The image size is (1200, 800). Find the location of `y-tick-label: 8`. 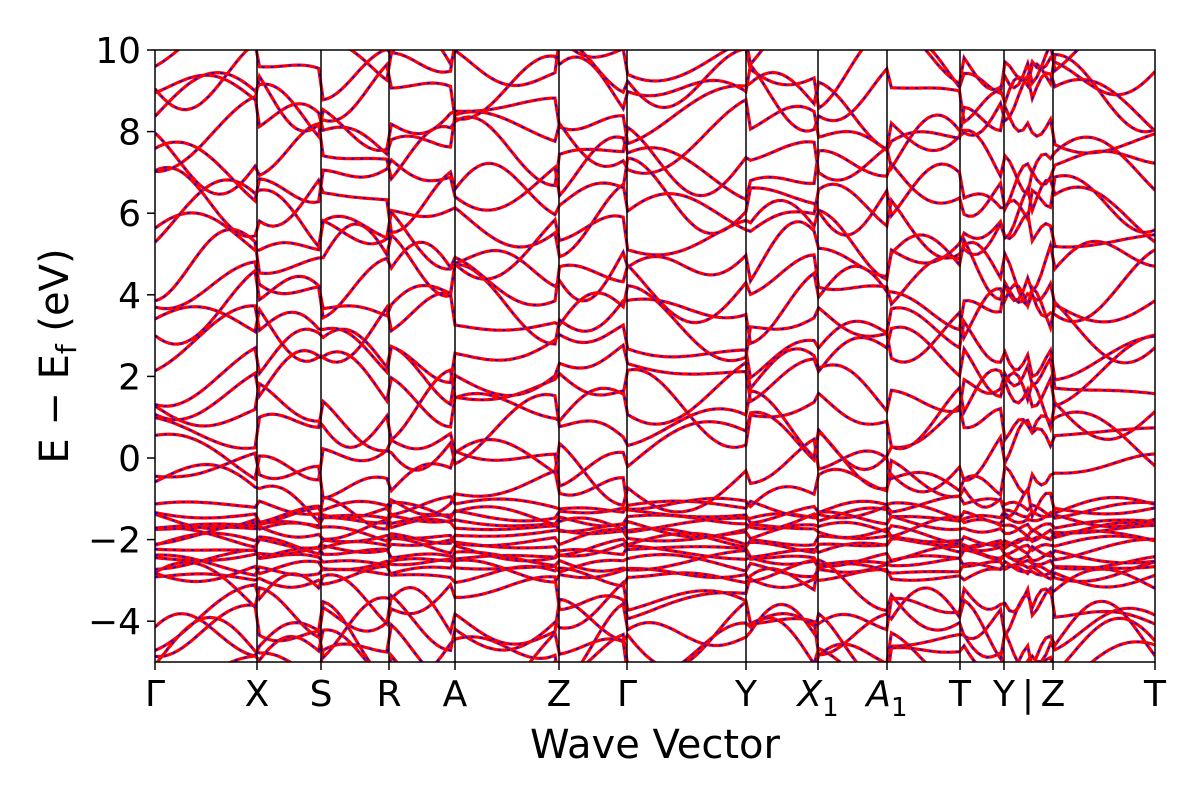

y-tick-label: 8 is located at coordinates (129, 133).